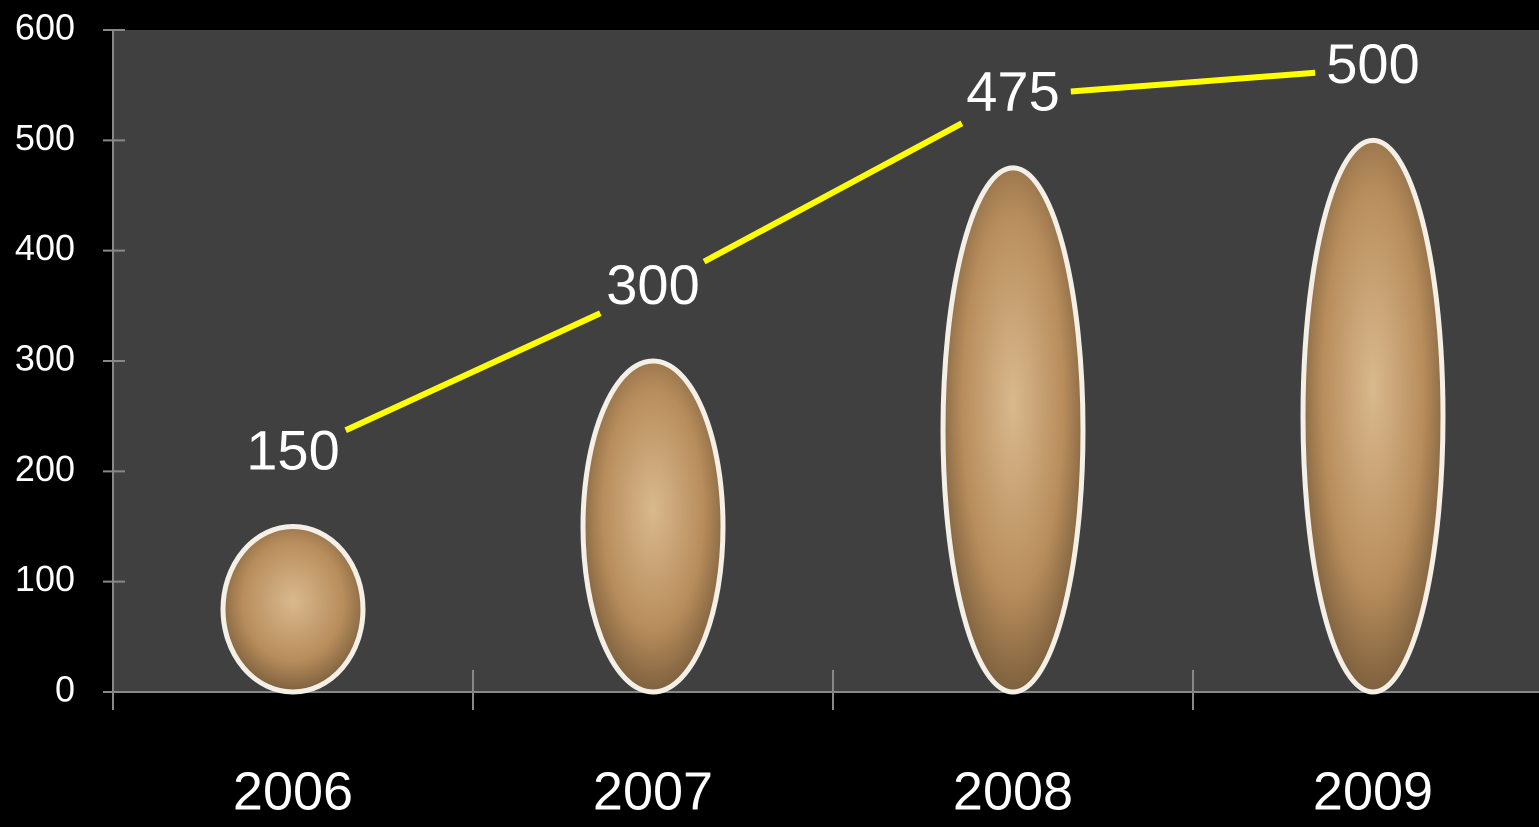 The image size is (1539, 827). Describe the element at coordinates (653, 791) in the screenshot. I see `x-tick-label: 2007` at that location.